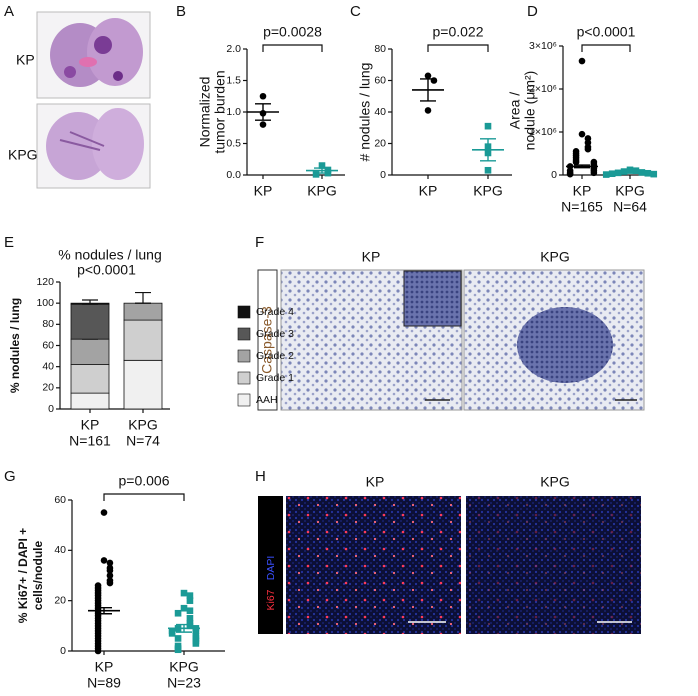  What do you see at coordinates (271, 568) in the screenshot?
I see `stain-label: DAPI` at bounding box center [271, 568].